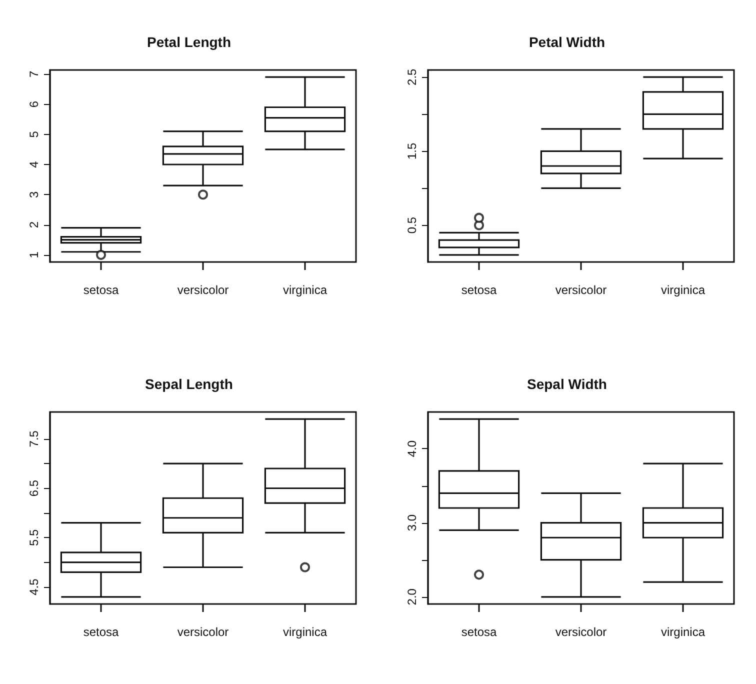  What do you see at coordinates (412, 449) in the screenshot?
I see `y-tick-label: 4.0` at bounding box center [412, 449].